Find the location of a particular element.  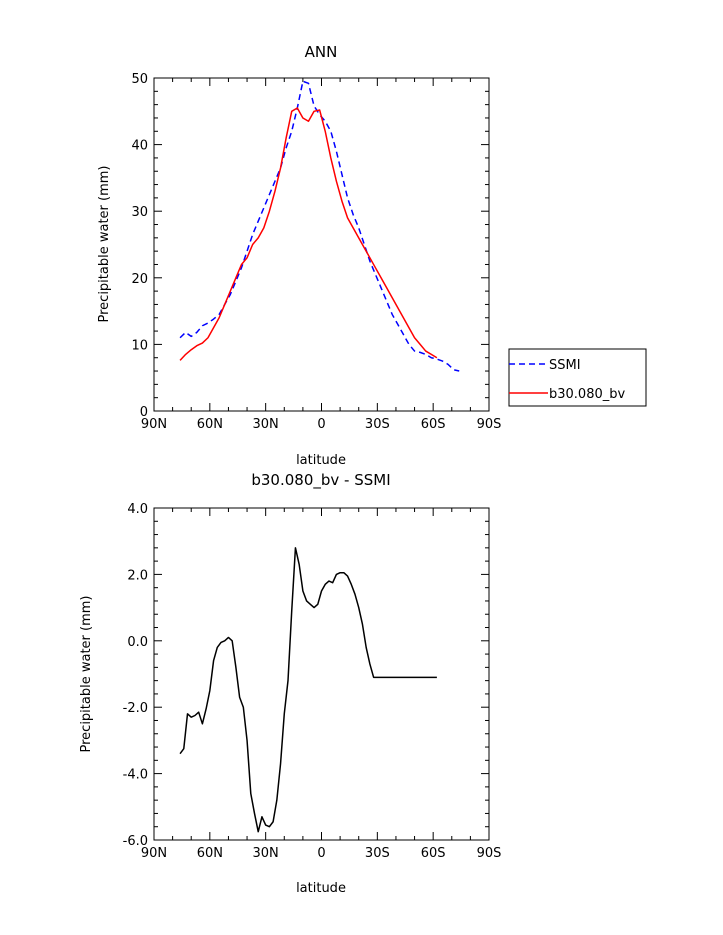

top-y-tick-label: 30 is located at coordinates (139, 212).